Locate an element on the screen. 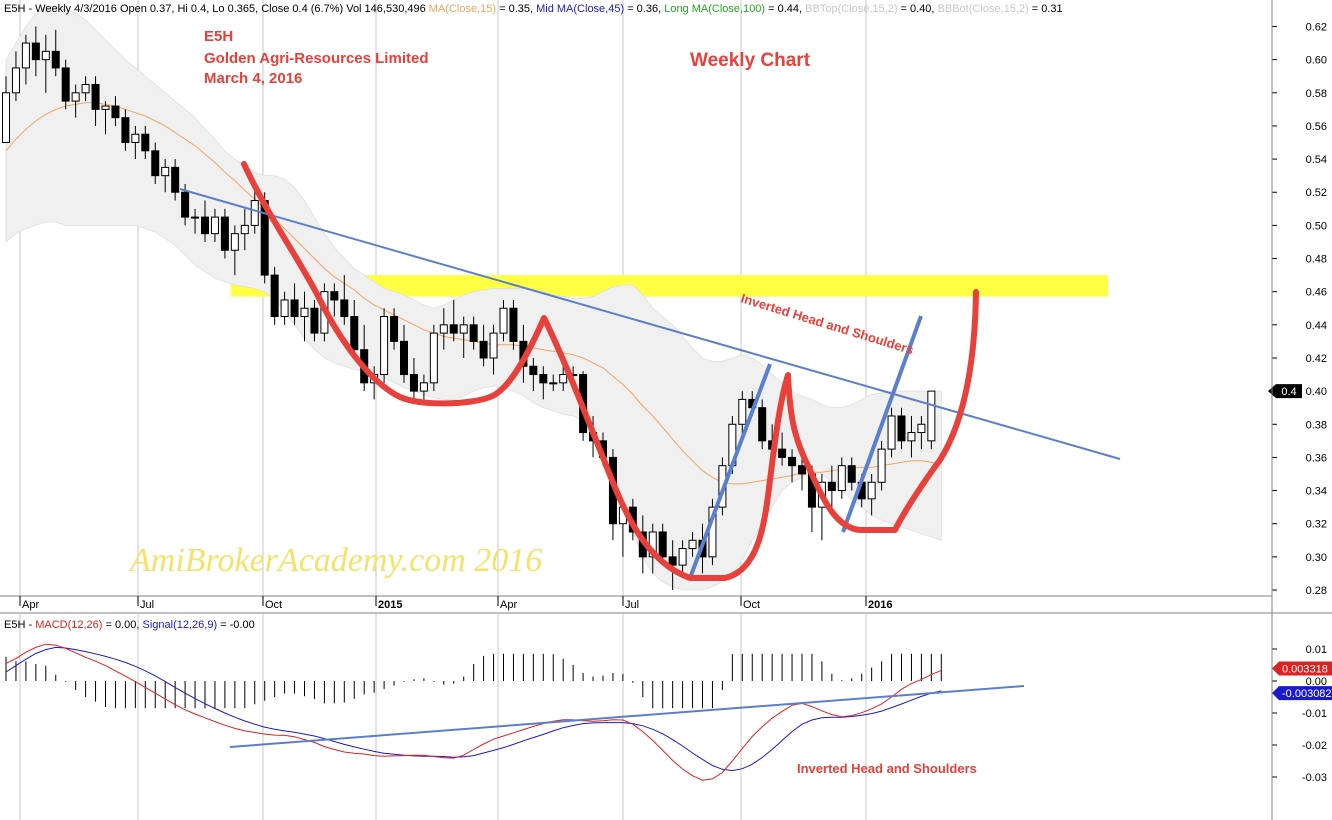 The height and width of the screenshot is (820, 1332). price-tick-label: 0.32 is located at coordinates (1316, 525).